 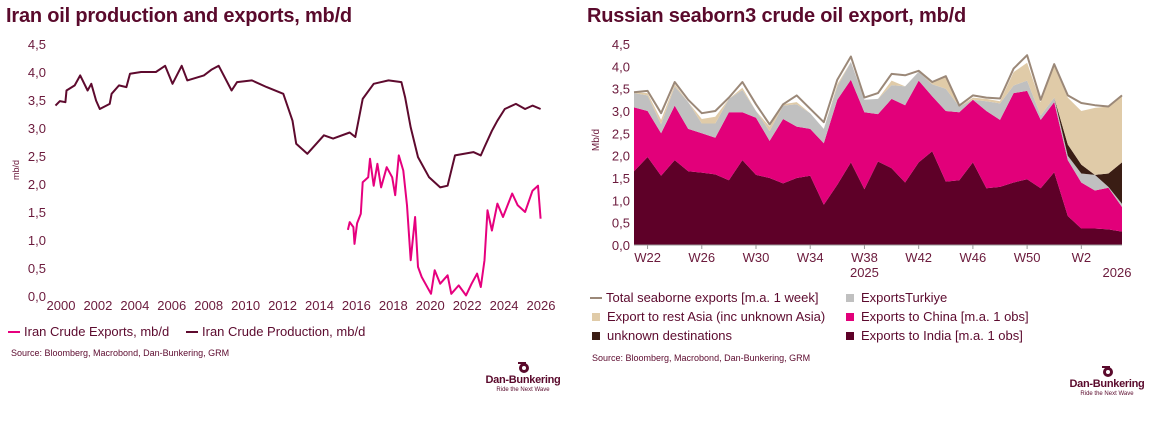 I want to click on x-tick-label: W42, so click(x=918, y=257).